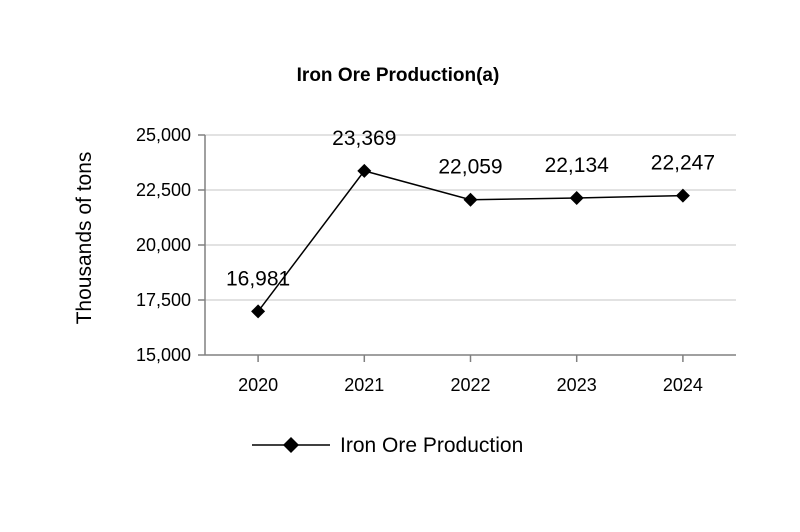 This screenshot has height=532, width=800. Describe the element at coordinates (258, 278) in the screenshot. I see `data-label: 16,981` at that location.